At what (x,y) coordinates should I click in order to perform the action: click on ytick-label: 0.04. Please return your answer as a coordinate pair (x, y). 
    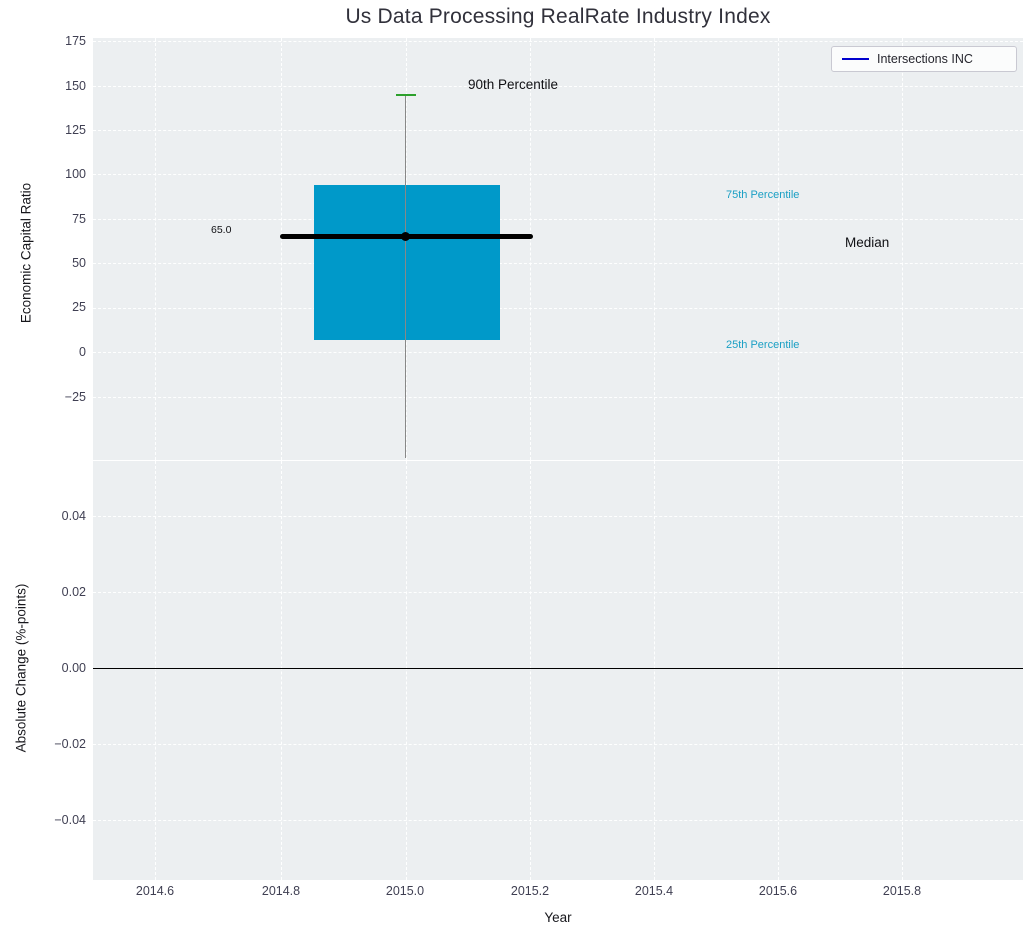
    Looking at the image, I should click on (73, 516).